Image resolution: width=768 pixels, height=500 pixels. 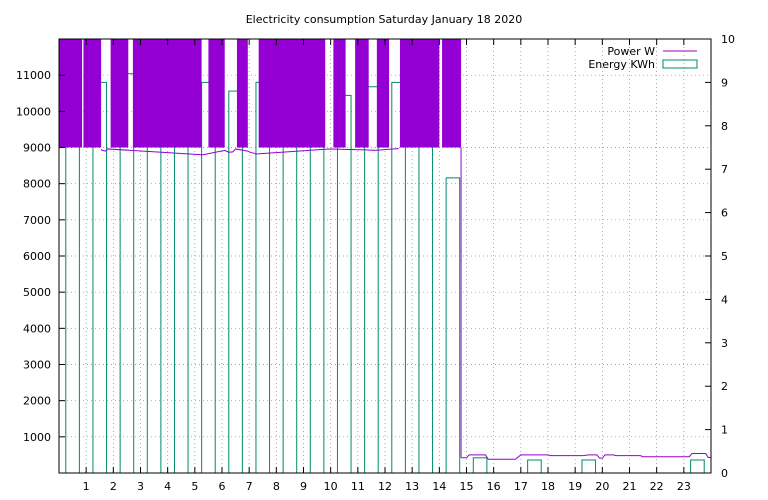 I want to click on x-tick-label: 15, so click(x=467, y=486).